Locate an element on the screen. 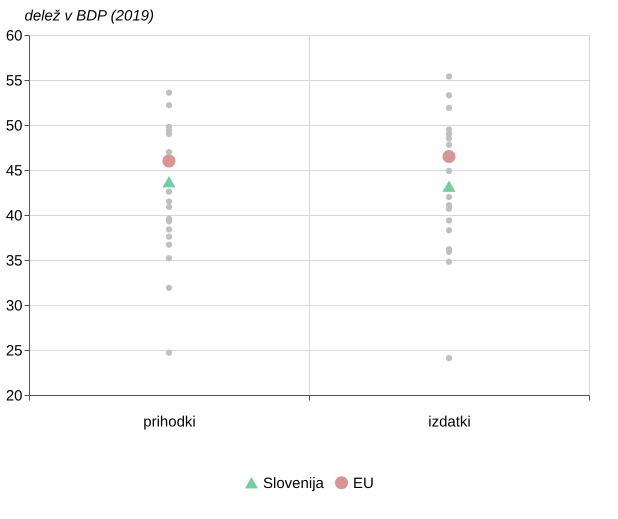  y-axis-title: delež v BDP (2019) is located at coordinates (89, 16).